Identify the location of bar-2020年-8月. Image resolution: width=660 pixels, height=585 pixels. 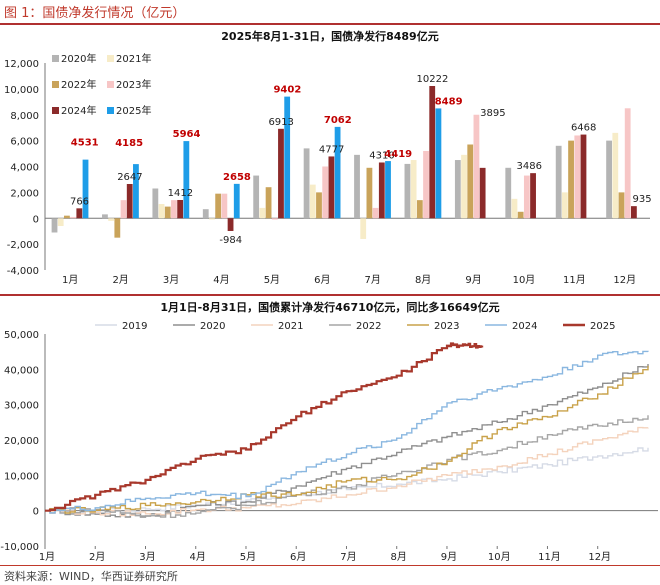
(407, 191).